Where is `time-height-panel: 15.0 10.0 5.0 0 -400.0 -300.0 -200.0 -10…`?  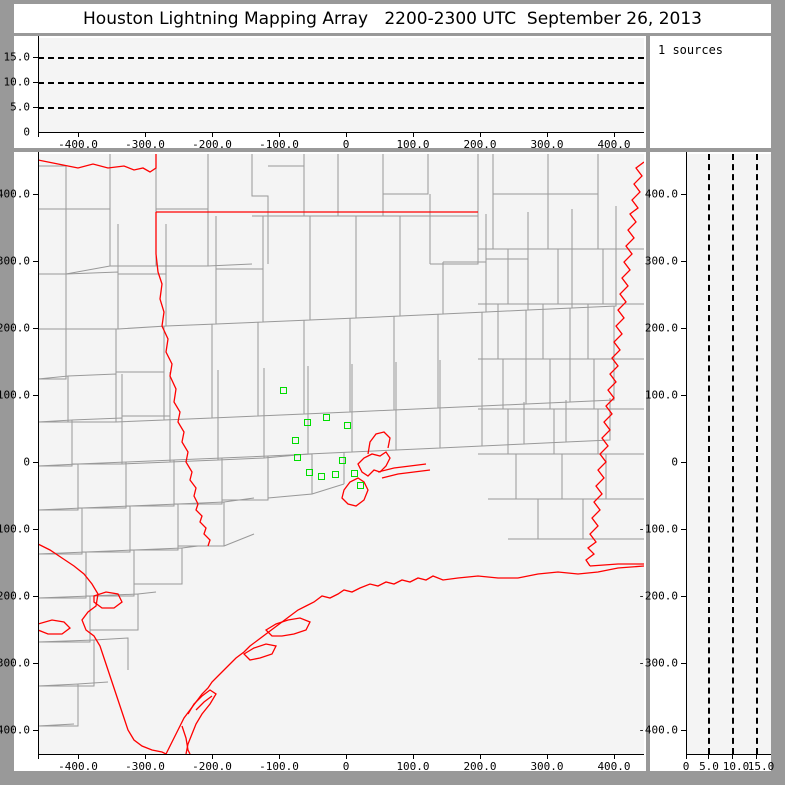
time-height-panel: 15.0 10.0 5.0 0 -400.0 -300.0 -200.0 -10… is located at coordinates (325, 93).